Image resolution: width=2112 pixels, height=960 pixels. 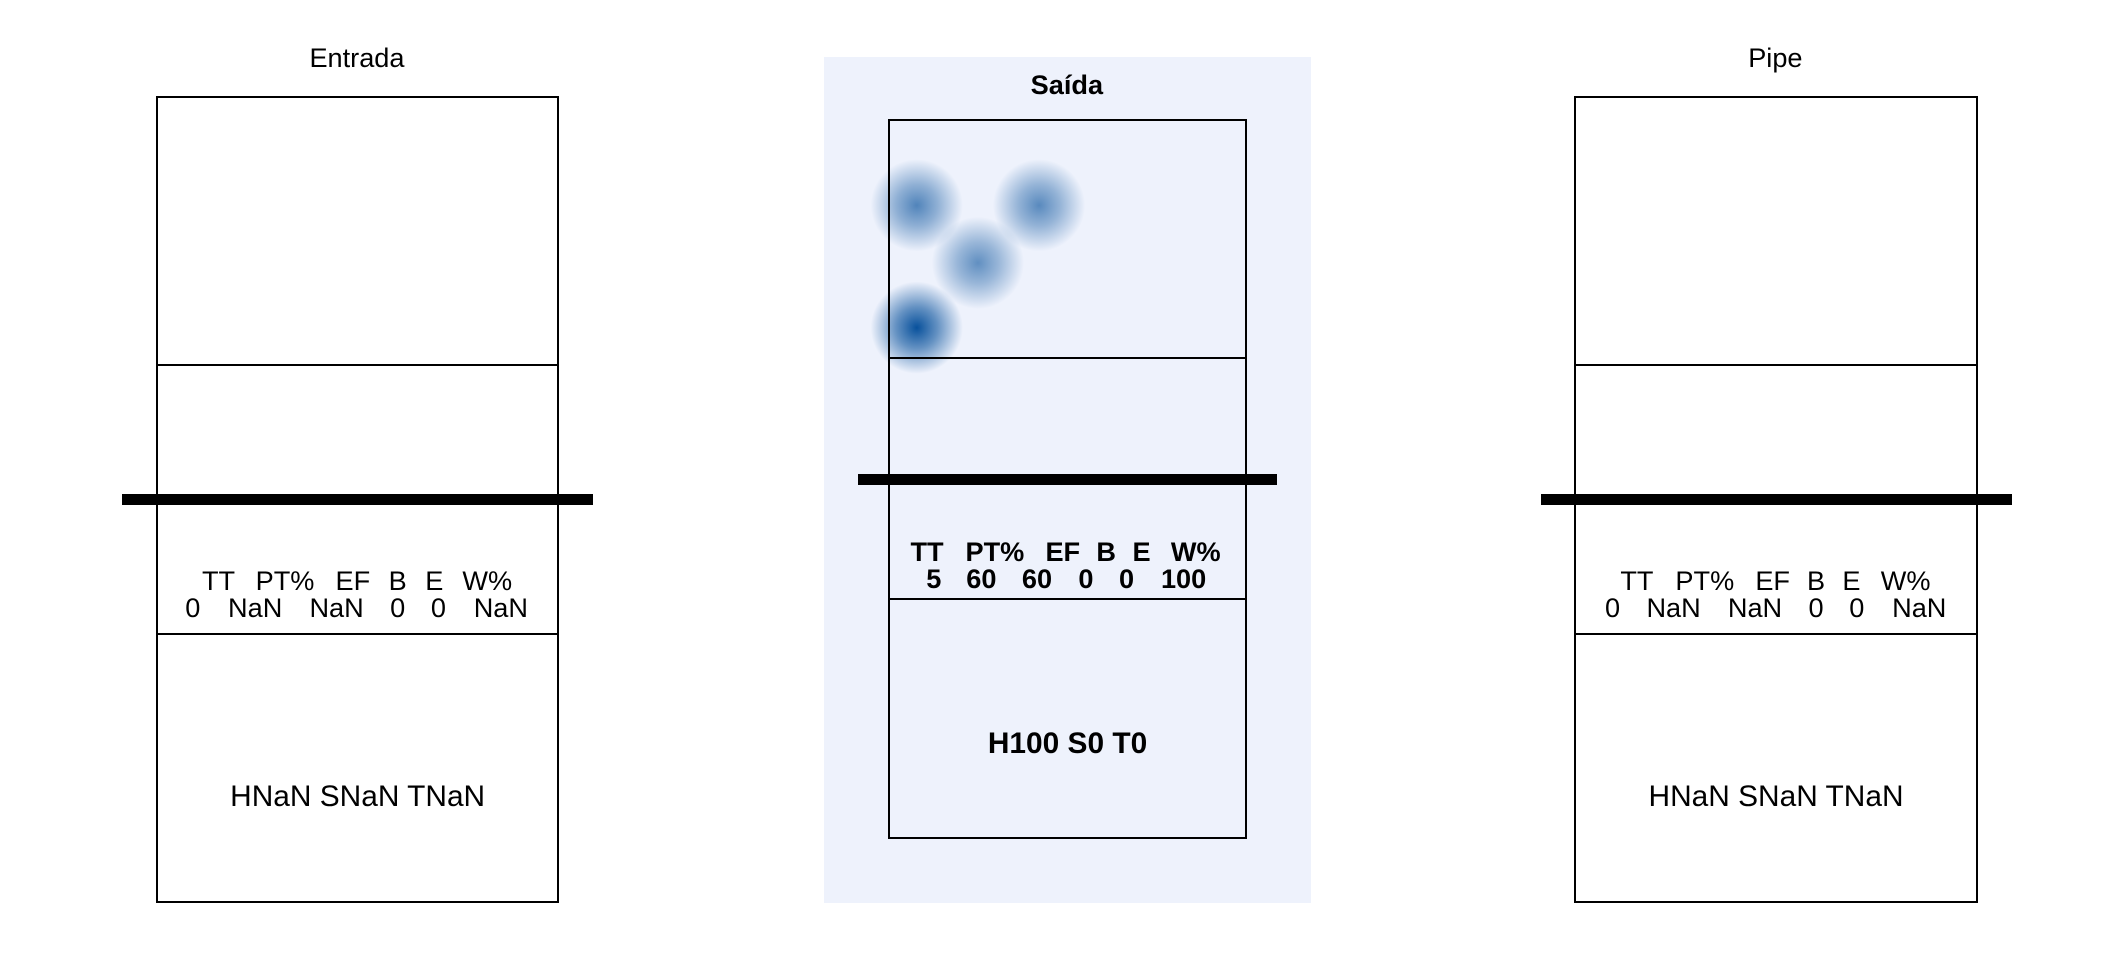 What do you see at coordinates (1067, 85) in the screenshot?
I see `panel-title-saida: Saída` at bounding box center [1067, 85].